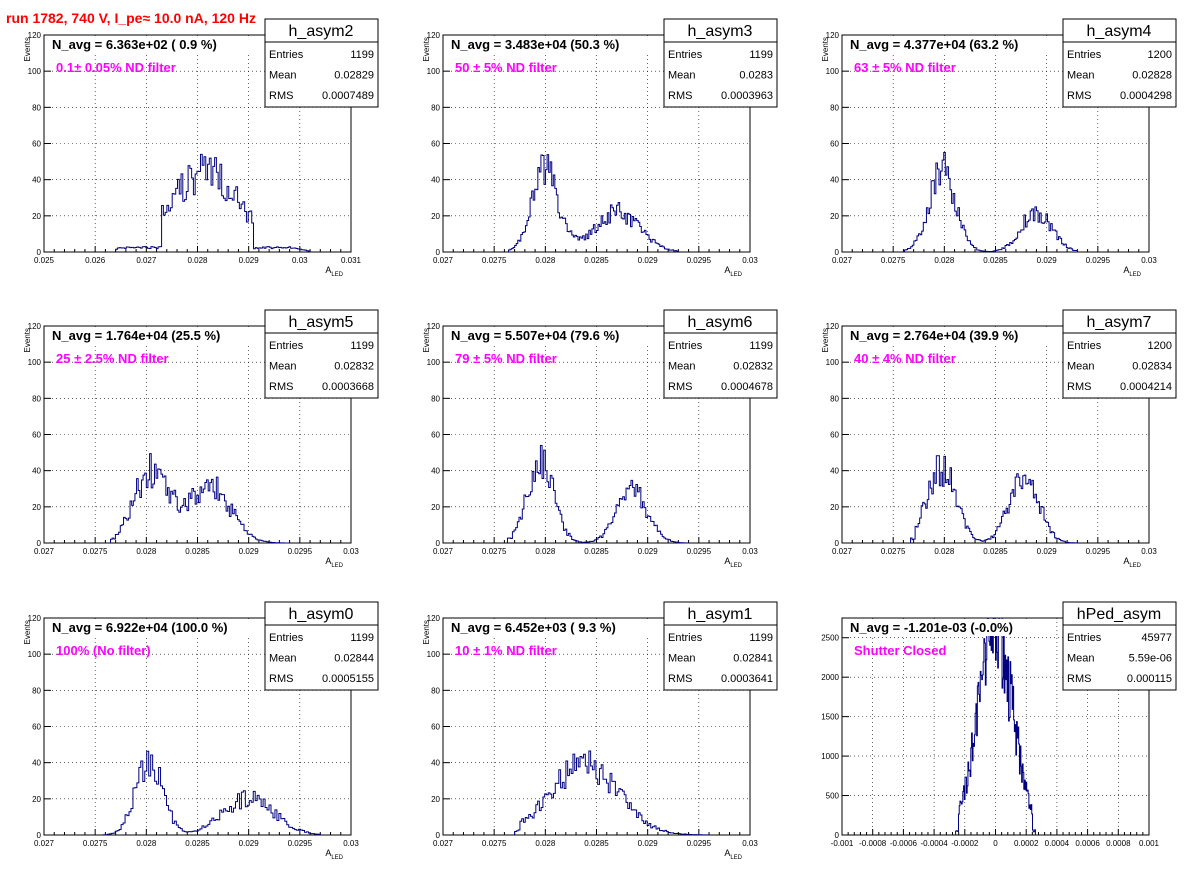 This screenshot has height=872, width=1196. What do you see at coordinates (348, 96) in the screenshot?
I see `stats-value: 0.0007489` at bounding box center [348, 96].